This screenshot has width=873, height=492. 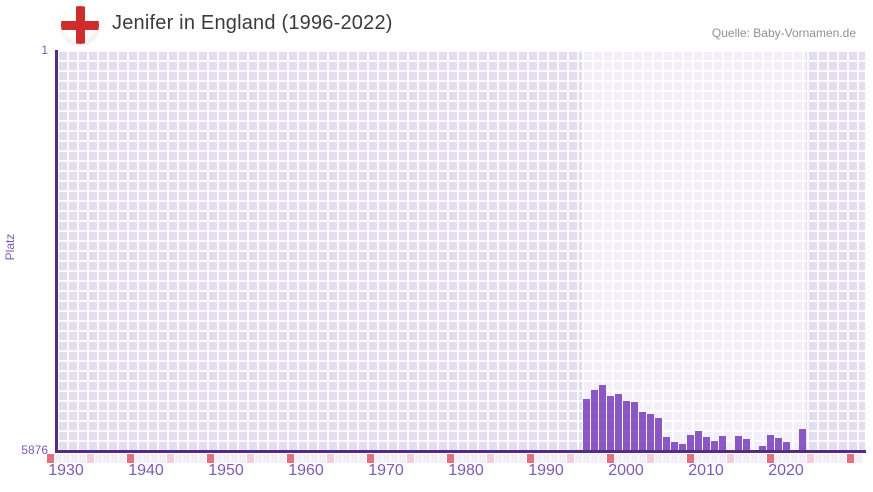 What do you see at coordinates (626, 470) in the screenshot?
I see `x-tick-label-2000: 2000` at bounding box center [626, 470].